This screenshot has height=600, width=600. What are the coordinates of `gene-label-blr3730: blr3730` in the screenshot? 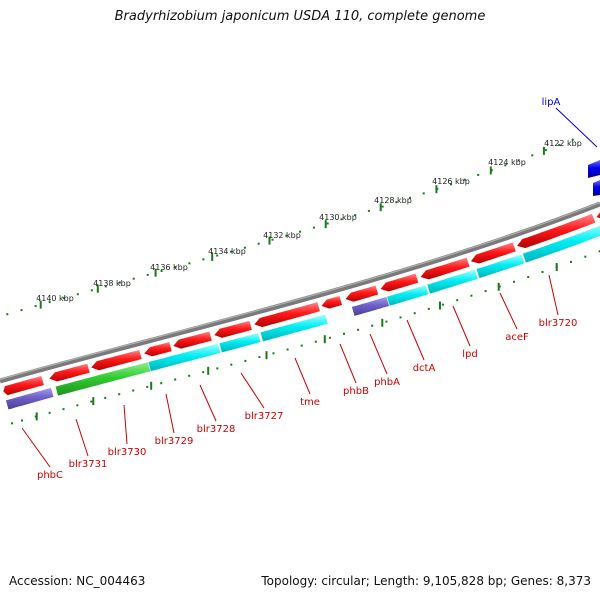 It's located at (127, 452).